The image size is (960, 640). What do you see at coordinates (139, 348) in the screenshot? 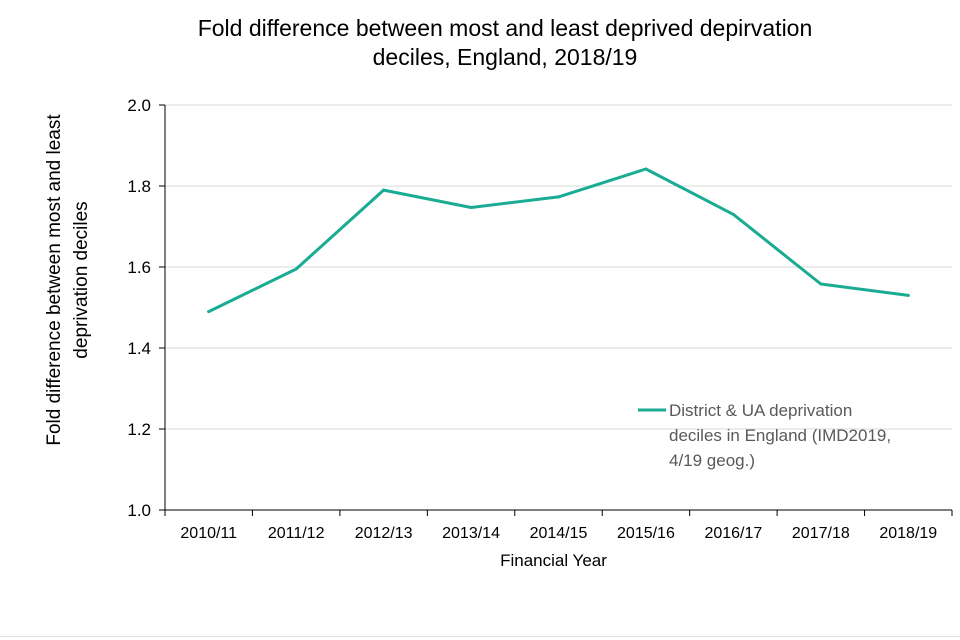
I see `y-tick-label: 1.4` at bounding box center [139, 348].